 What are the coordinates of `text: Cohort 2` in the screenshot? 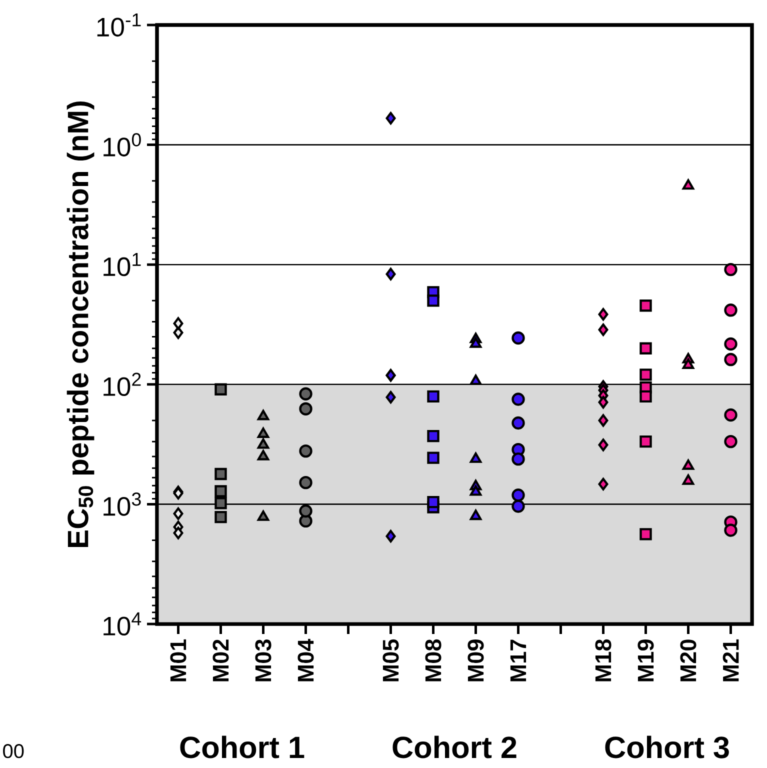 It's located at (454, 747).